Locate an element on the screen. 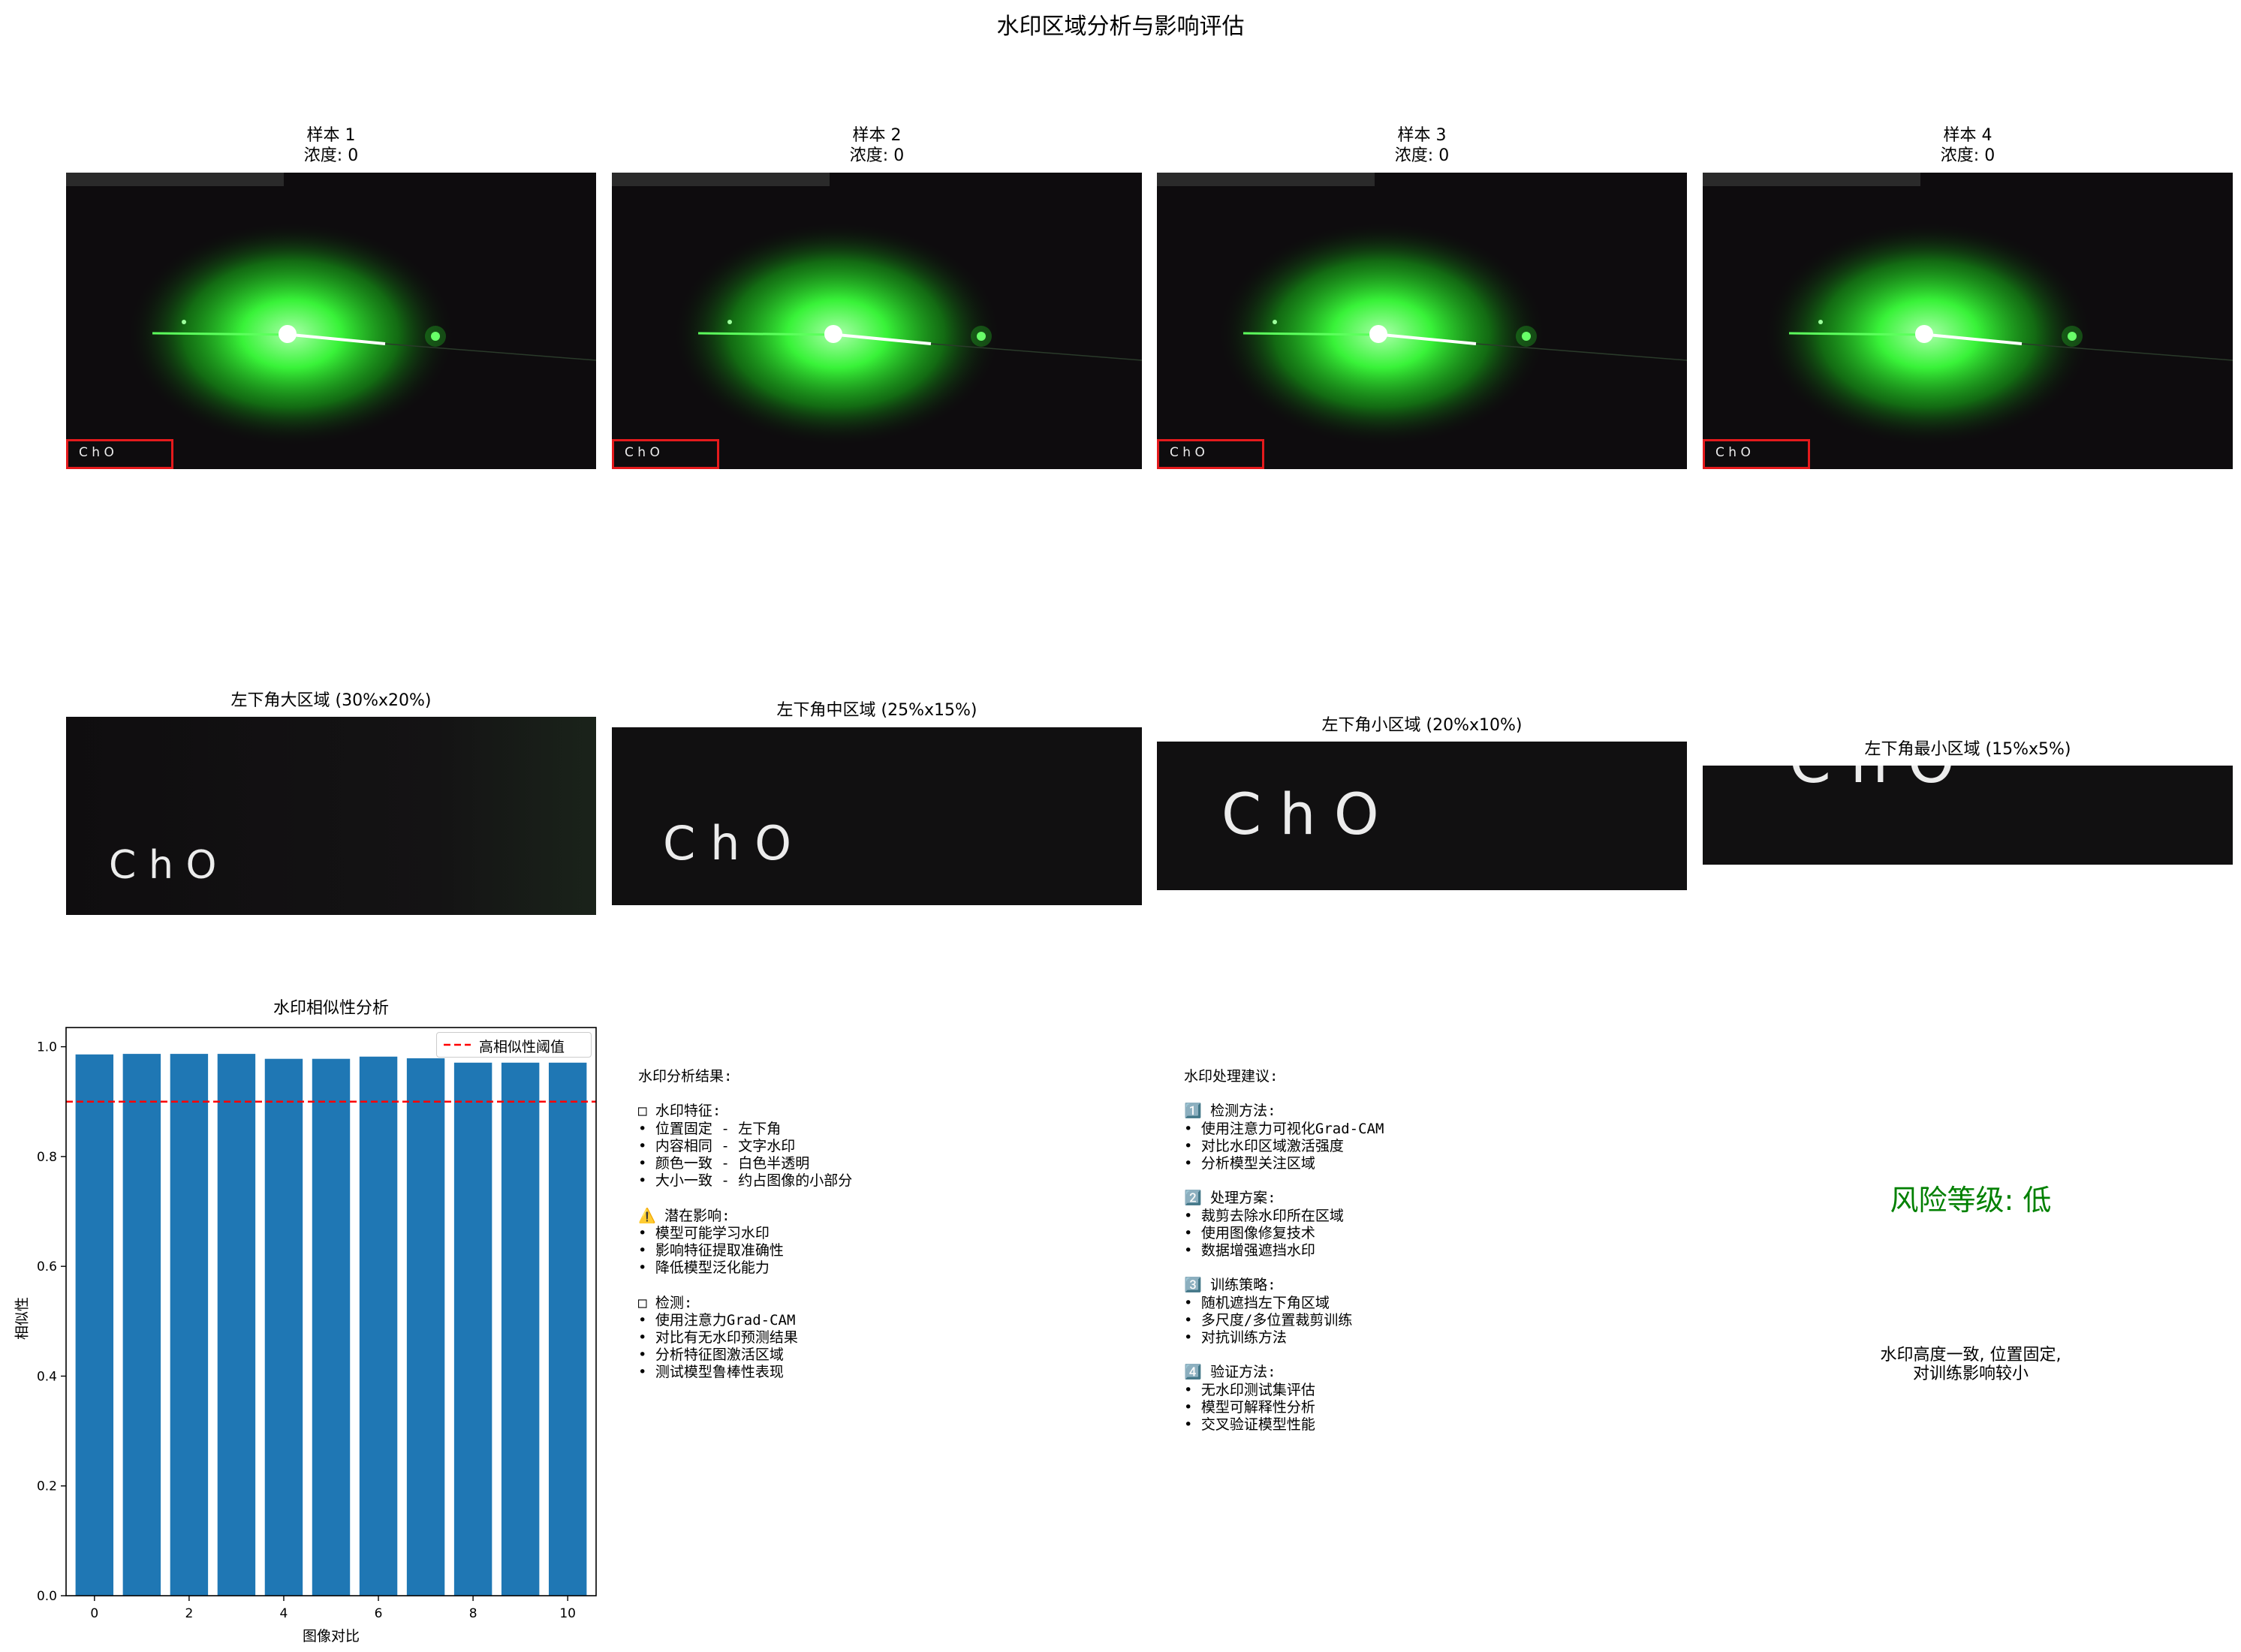  x-tick-label: 4 is located at coordinates (284, 1613).